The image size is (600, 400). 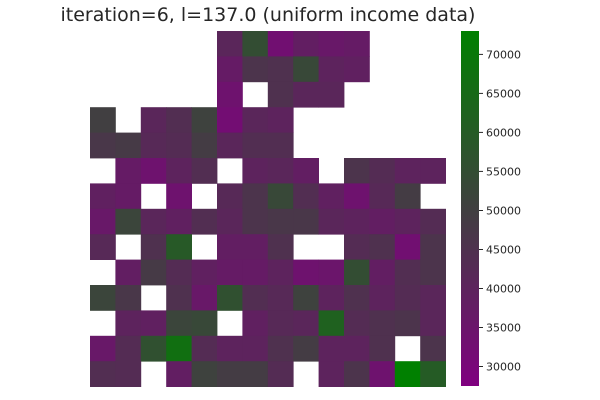 I want to click on colorbar-tick-label: 45000, so click(x=503, y=250).